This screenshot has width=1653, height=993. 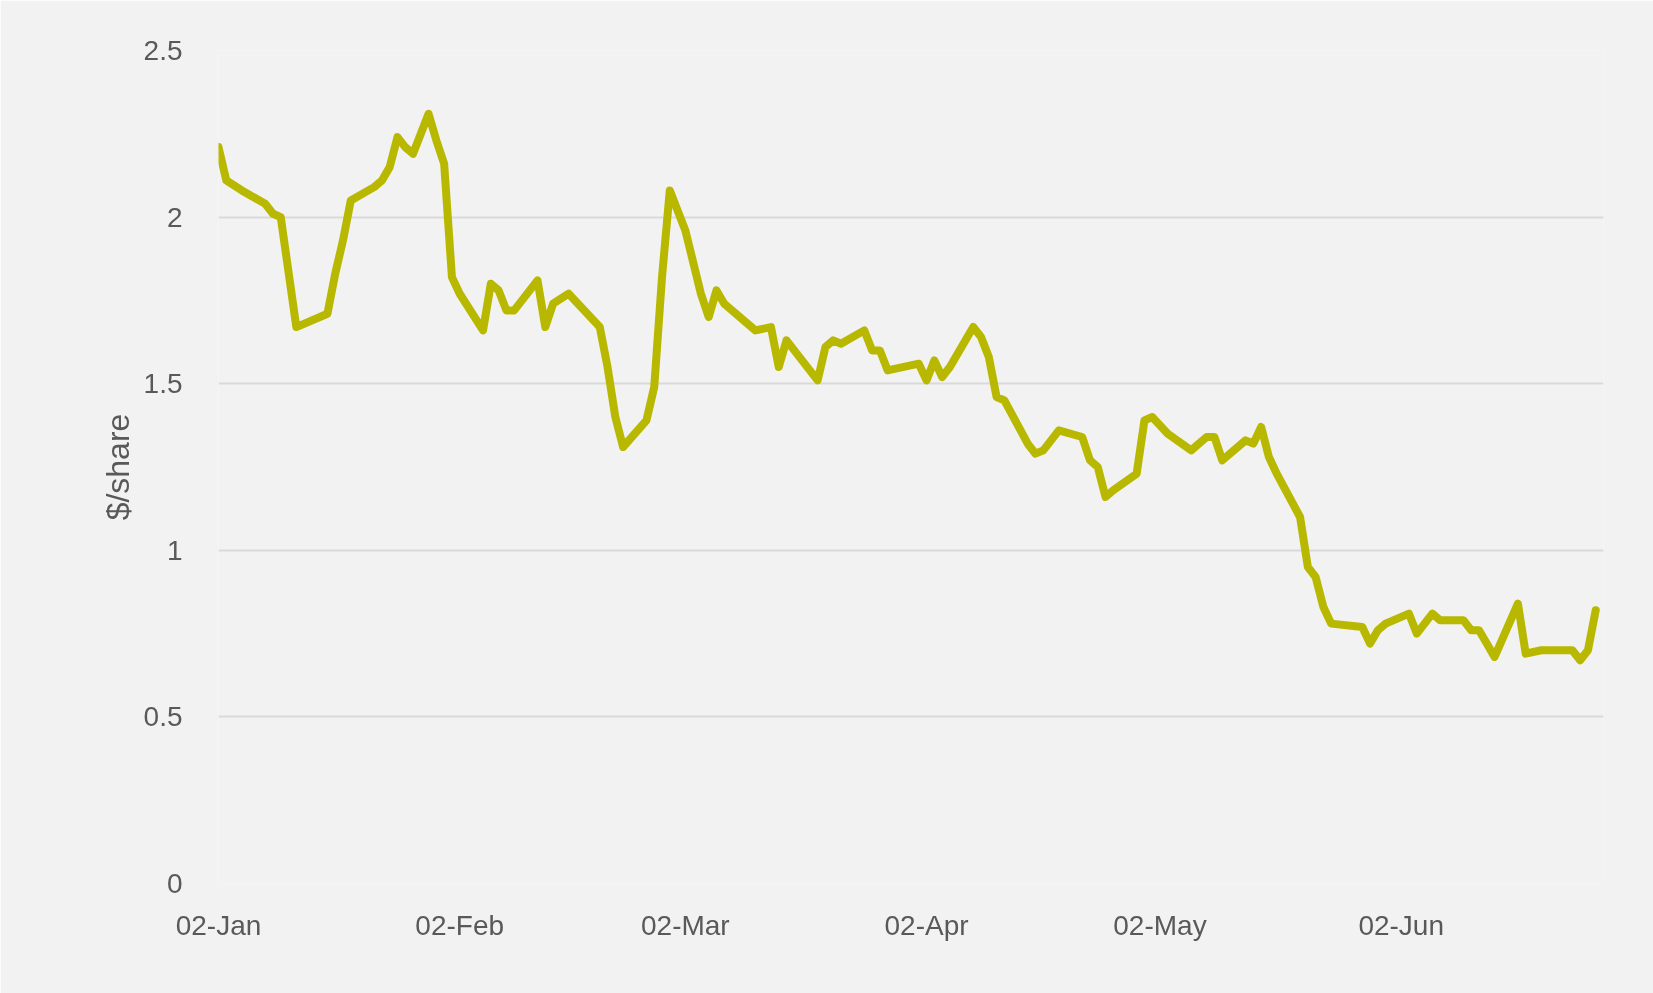 What do you see at coordinates (1160, 925) in the screenshot?
I see `x-tick-label: 02-May` at bounding box center [1160, 925].